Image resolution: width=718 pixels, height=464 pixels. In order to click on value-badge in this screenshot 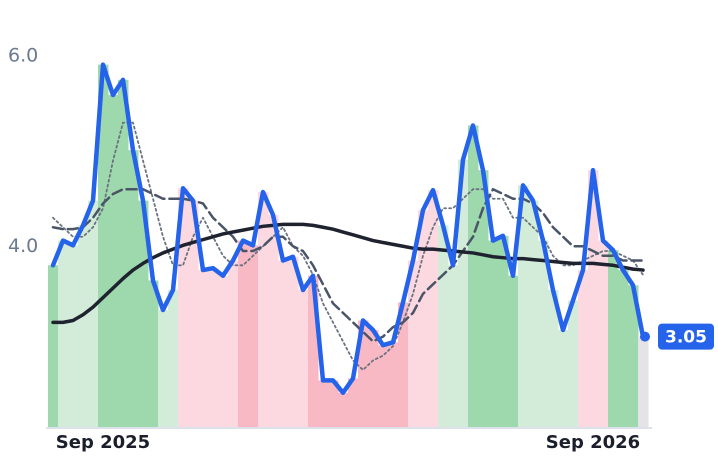, I will do `click(686, 336)`.